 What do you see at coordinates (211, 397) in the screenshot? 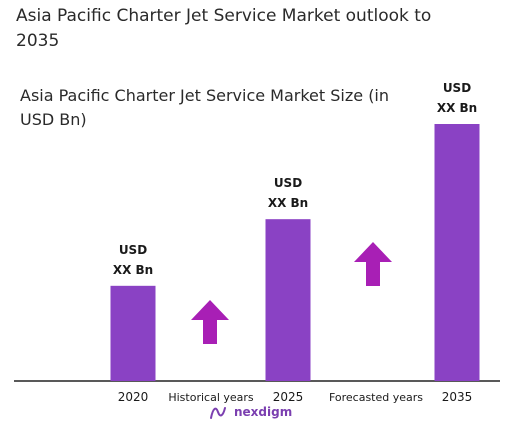
I see `period-label: Historical years` at bounding box center [211, 397].